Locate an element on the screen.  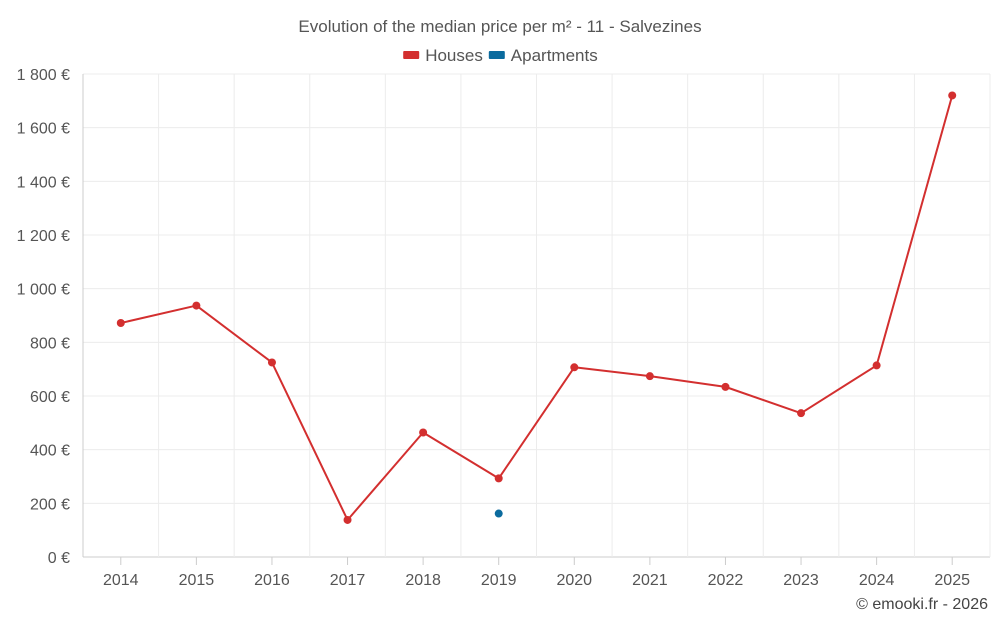
legend-swatch-houses is located at coordinates (411, 55).